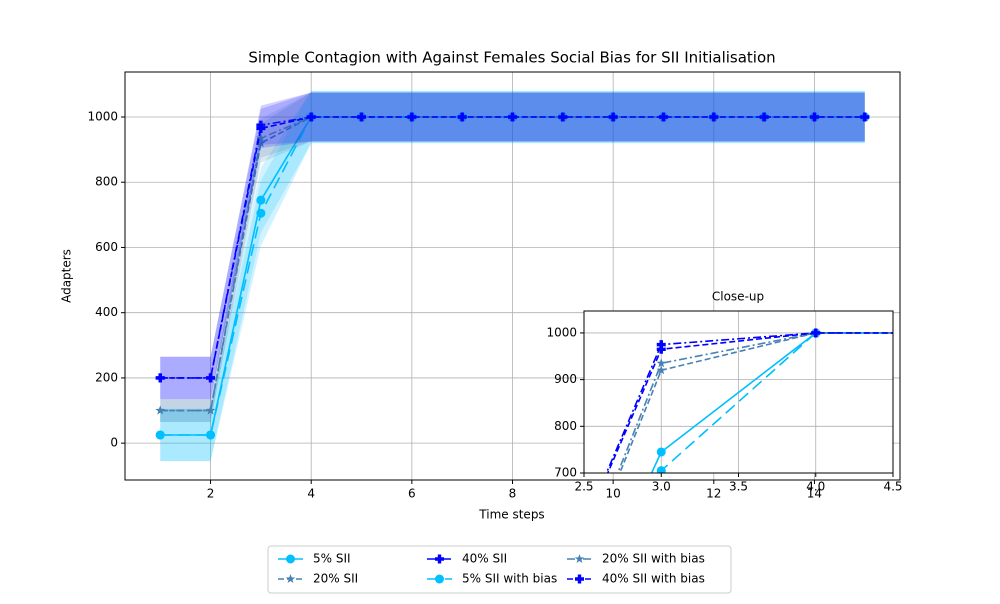  Describe the element at coordinates (713, 494) in the screenshot. I see `x-tick-label: 12` at that location.